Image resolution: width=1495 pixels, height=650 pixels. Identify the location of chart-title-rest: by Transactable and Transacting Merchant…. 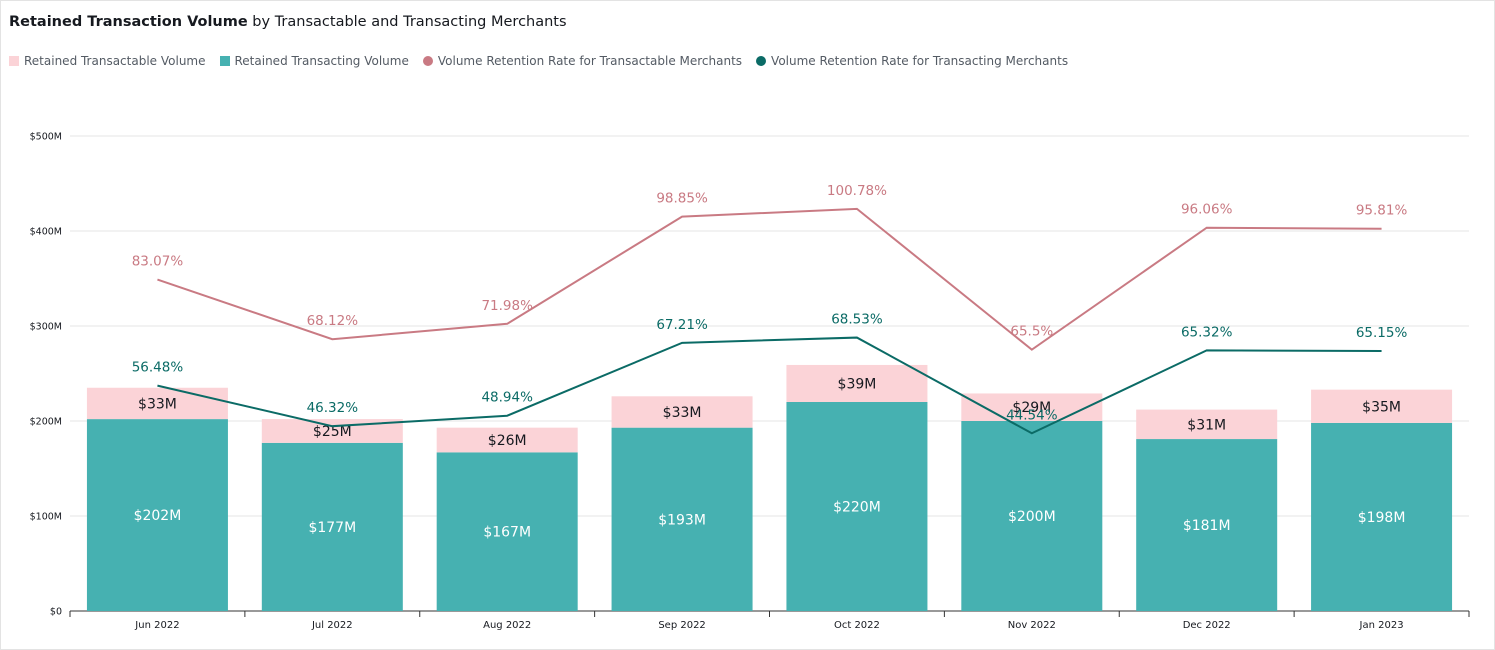
(407, 22).